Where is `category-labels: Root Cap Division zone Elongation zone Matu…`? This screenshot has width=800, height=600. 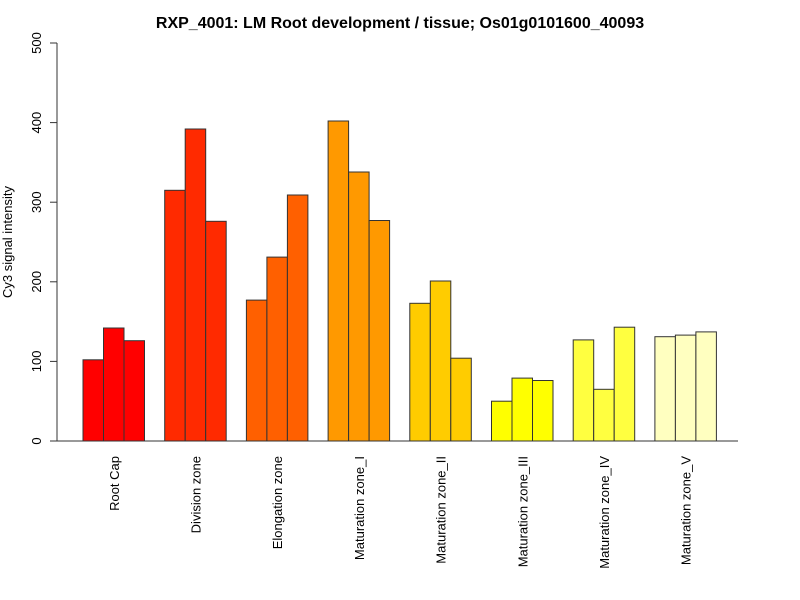 category-labels: Root Cap Division zone Elongation zone Matu… is located at coordinates (400, 512).